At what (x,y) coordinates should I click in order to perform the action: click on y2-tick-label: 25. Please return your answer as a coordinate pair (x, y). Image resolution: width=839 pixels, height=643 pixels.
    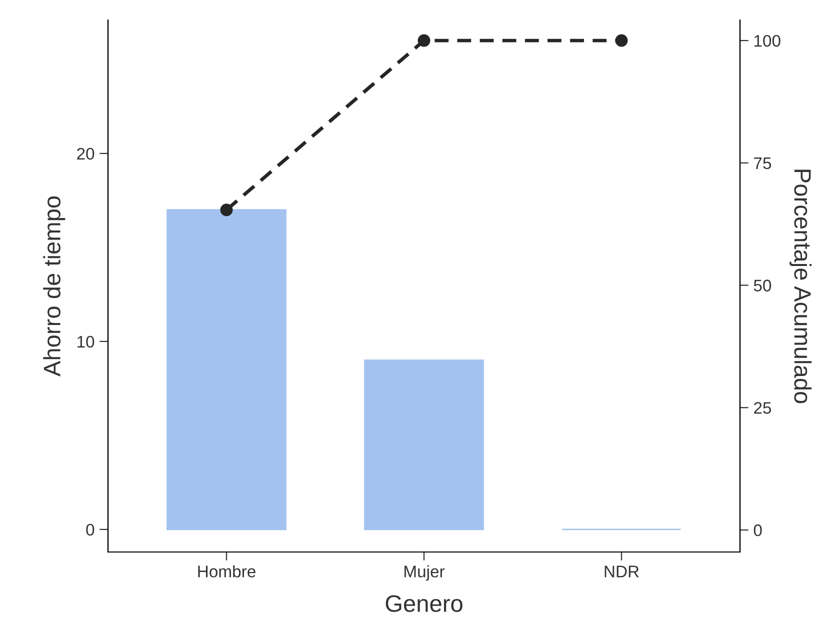
    Looking at the image, I should click on (763, 408).